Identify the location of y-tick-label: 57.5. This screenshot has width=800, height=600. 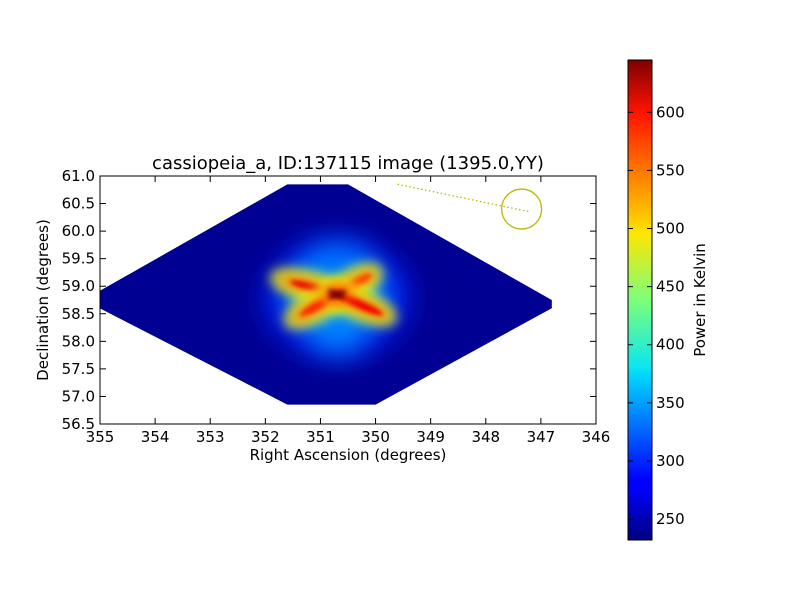
(78, 369).